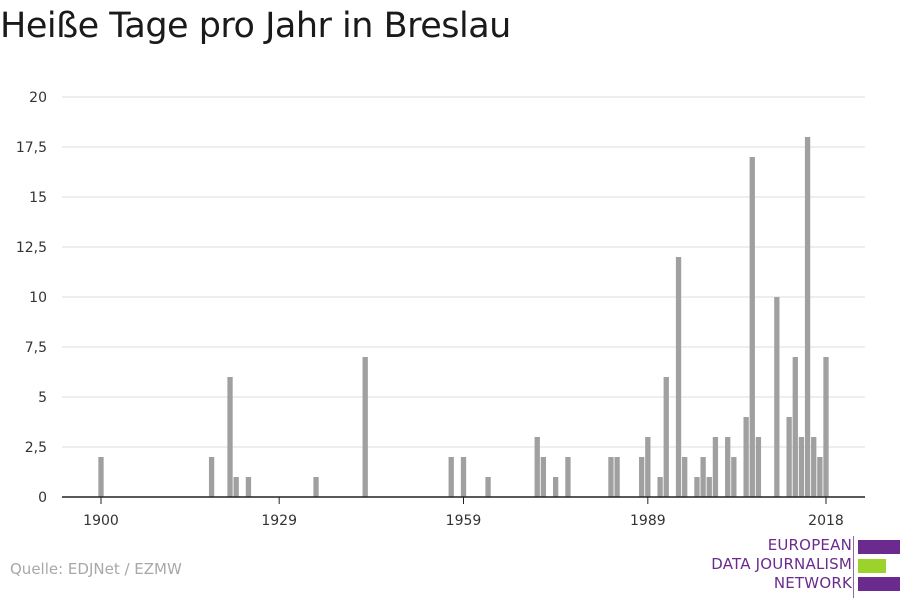 This screenshot has height=600, width=900. I want to click on logo-bar-top, so click(879, 547).